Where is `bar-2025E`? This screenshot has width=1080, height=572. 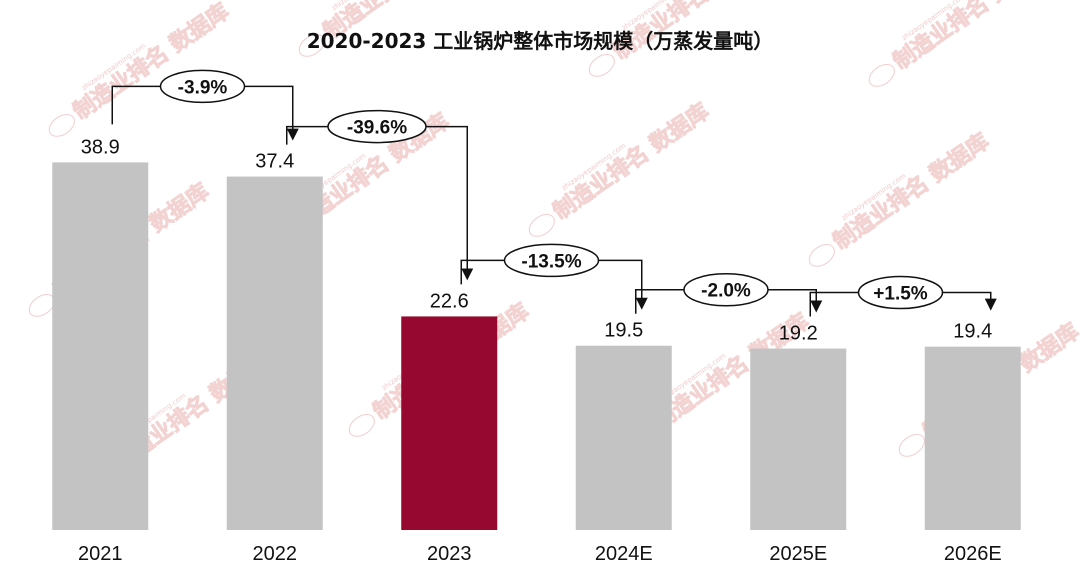
bar-2025E is located at coordinates (798, 439).